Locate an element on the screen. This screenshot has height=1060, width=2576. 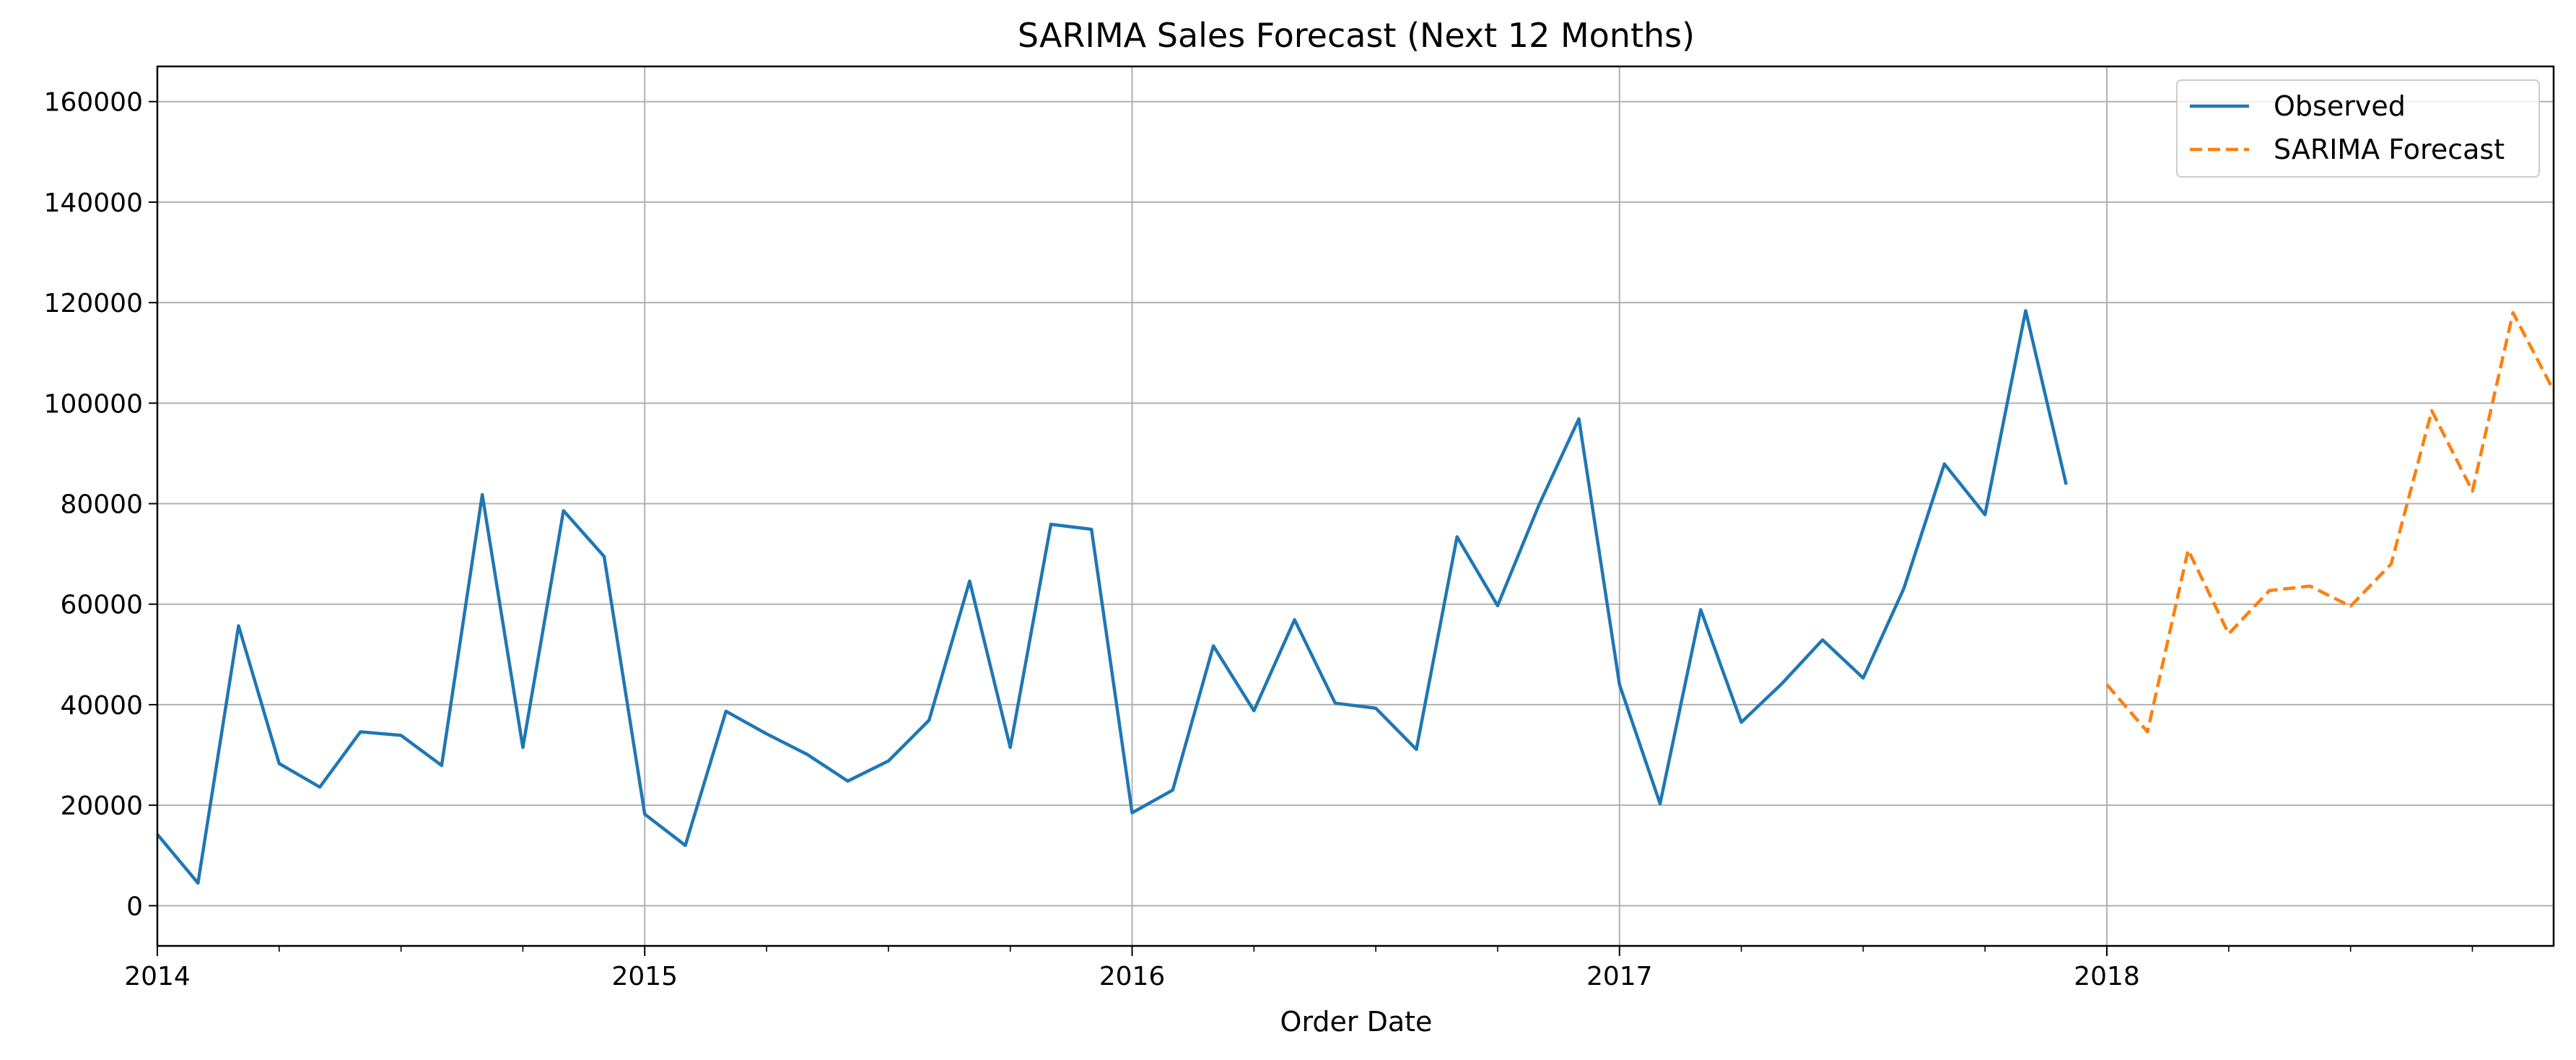
x-tick-label: 2015 is located at coordinates (644, 976).